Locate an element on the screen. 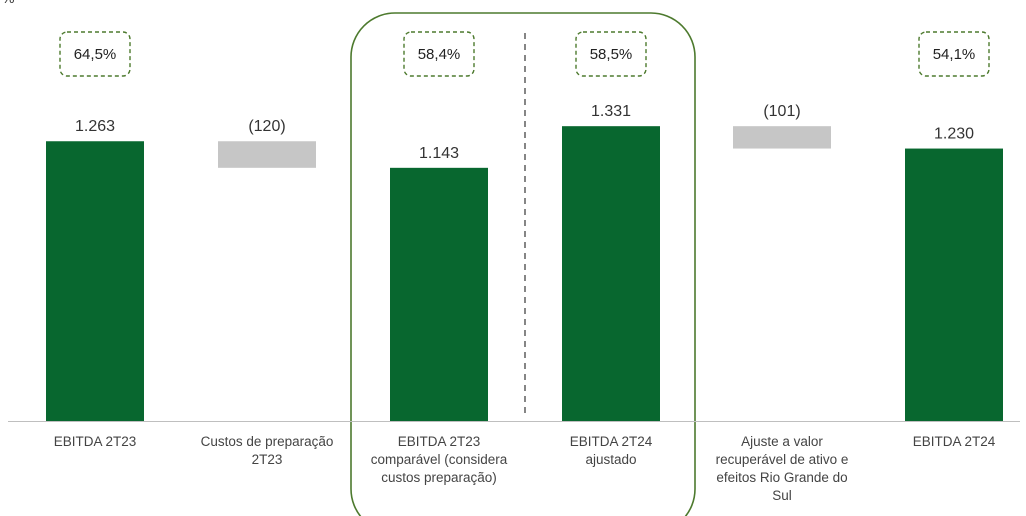 The image size is (1026, 516). top-fragment-text: % is located at coordinates (8, 3).